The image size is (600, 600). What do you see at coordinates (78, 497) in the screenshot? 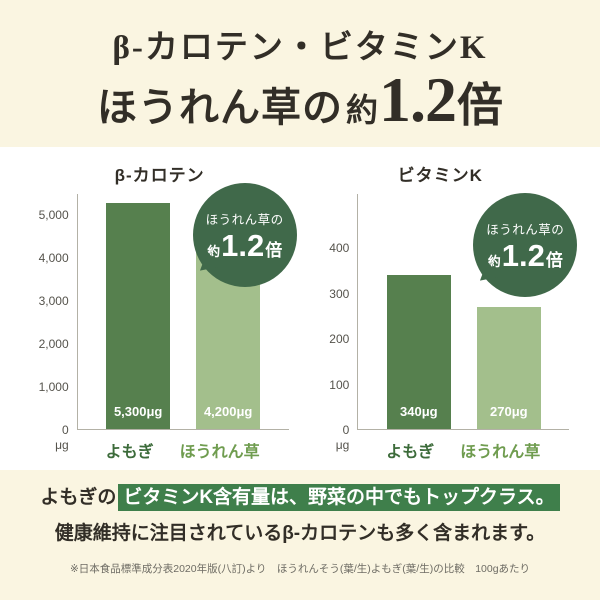
I see `caption-line1-pre: よもぎの` at bounding box center [78, 497].